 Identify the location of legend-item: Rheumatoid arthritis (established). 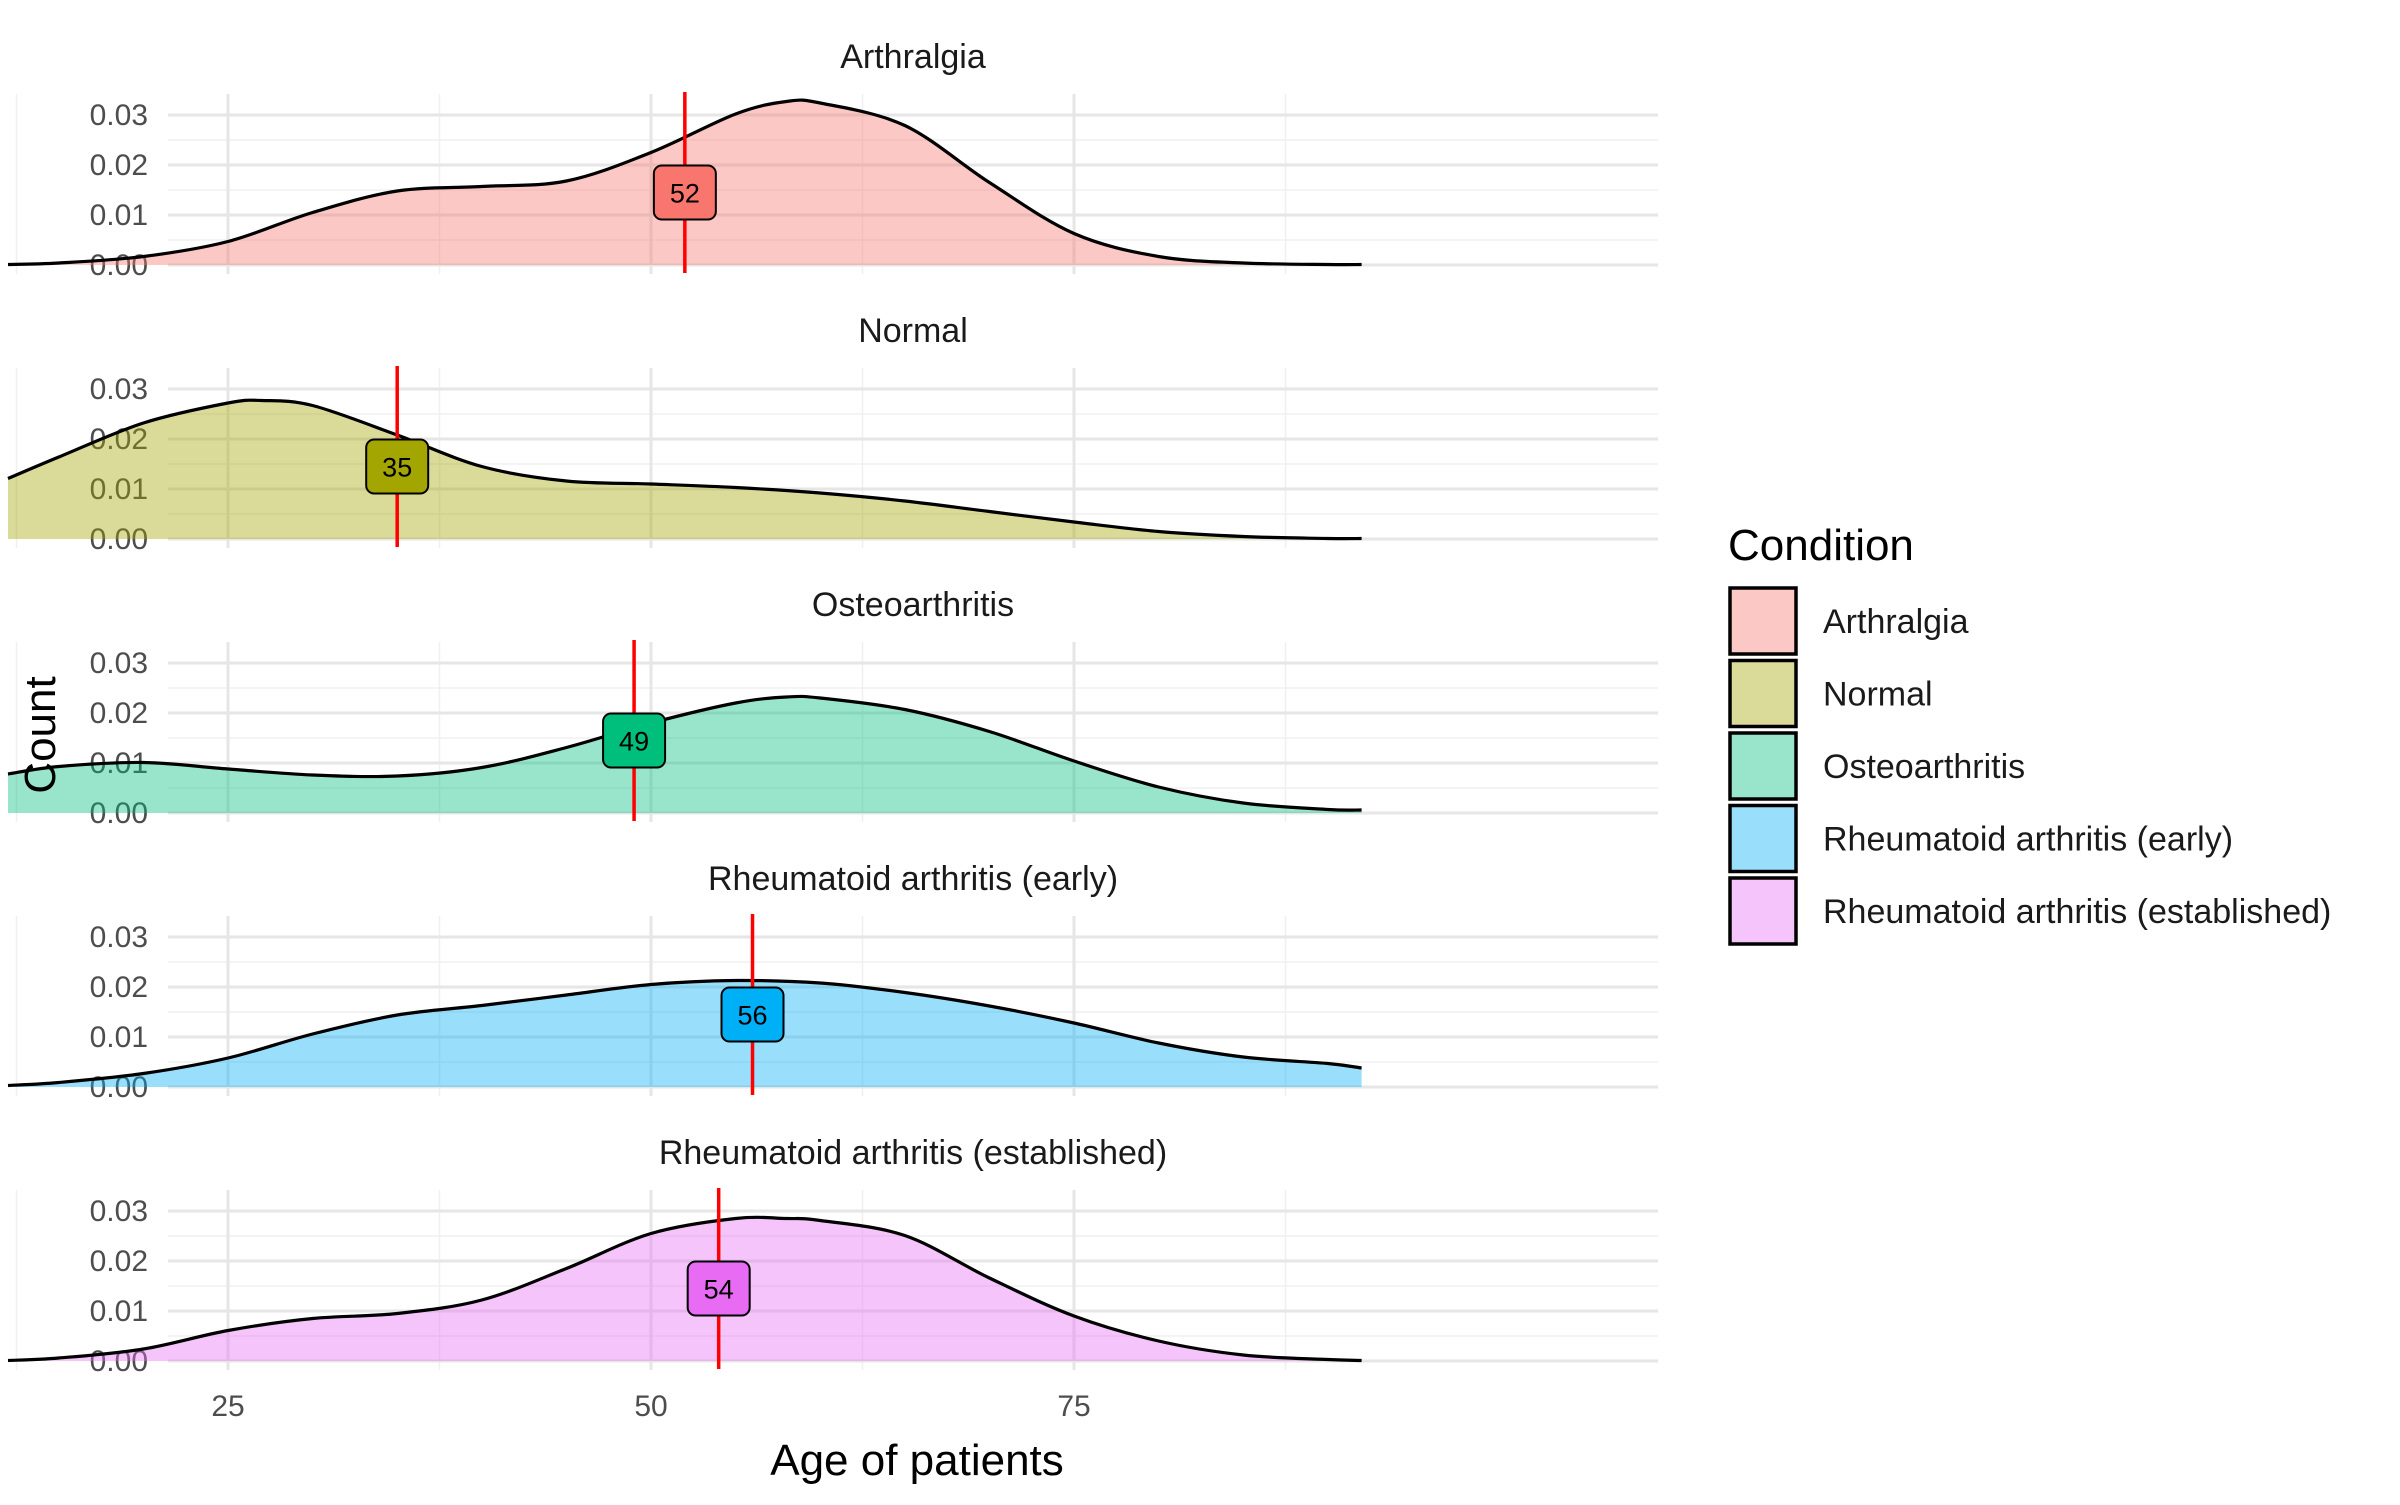
(2030, 911).